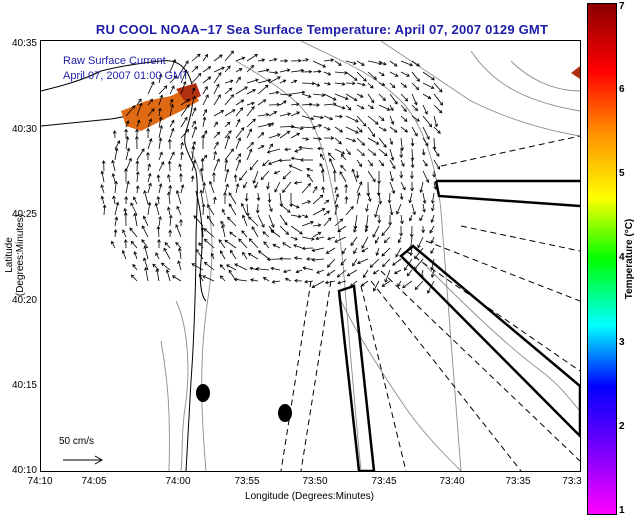  What do you see at coordinates (602, 259) in the screenshot?
I see `temperature-colorbar` at bounding box center [602, 259].